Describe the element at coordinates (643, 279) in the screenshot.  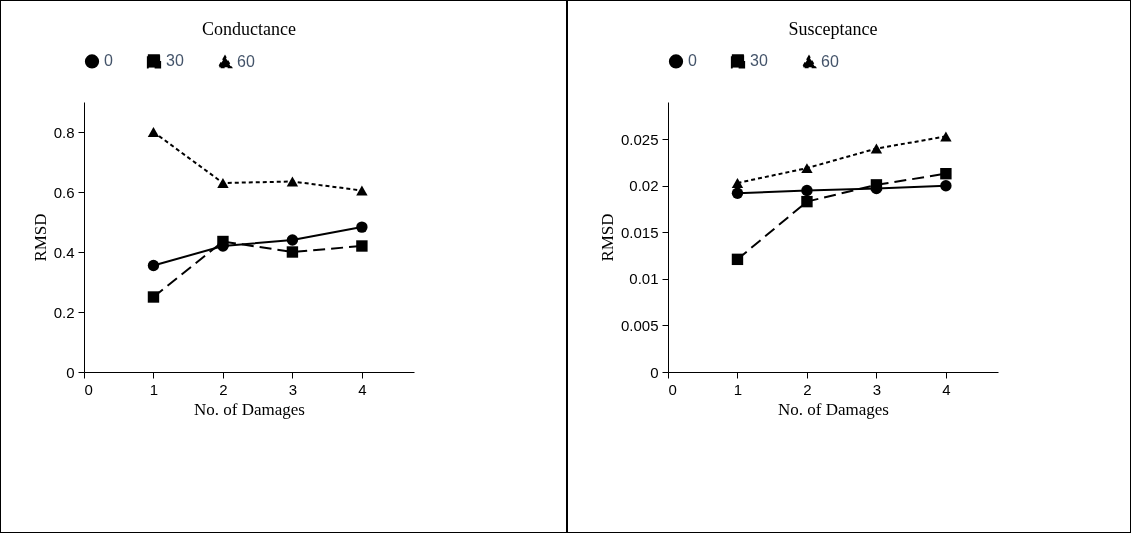
I see `y-tick-label: 0.01` at that location.